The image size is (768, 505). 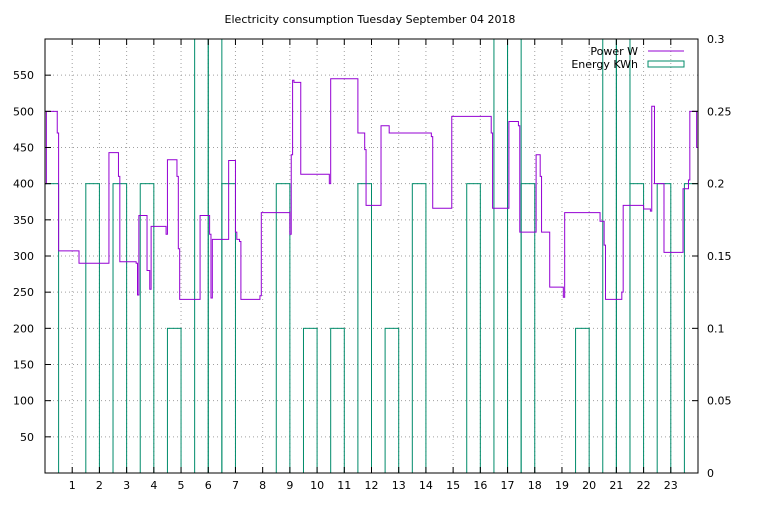 I want to click on x-tick-label: 19, so click(x=562, y=485).